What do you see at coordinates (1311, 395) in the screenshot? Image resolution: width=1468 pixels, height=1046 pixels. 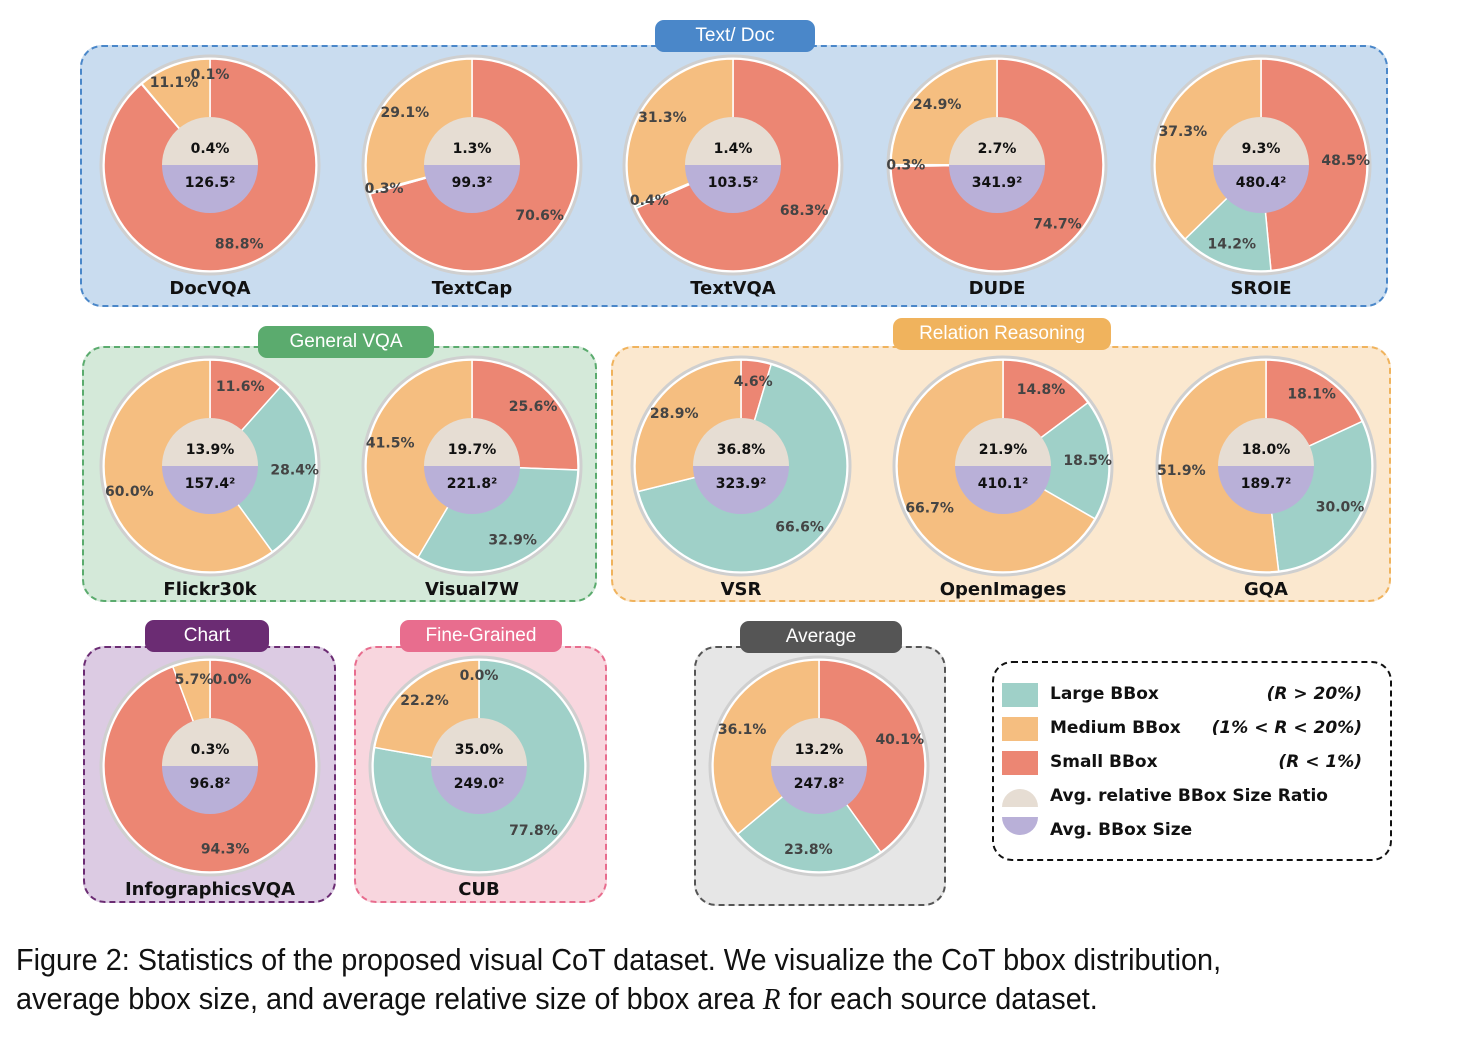 I see `slice-label-small: 18.1%` at bounding box center [1311, 395].